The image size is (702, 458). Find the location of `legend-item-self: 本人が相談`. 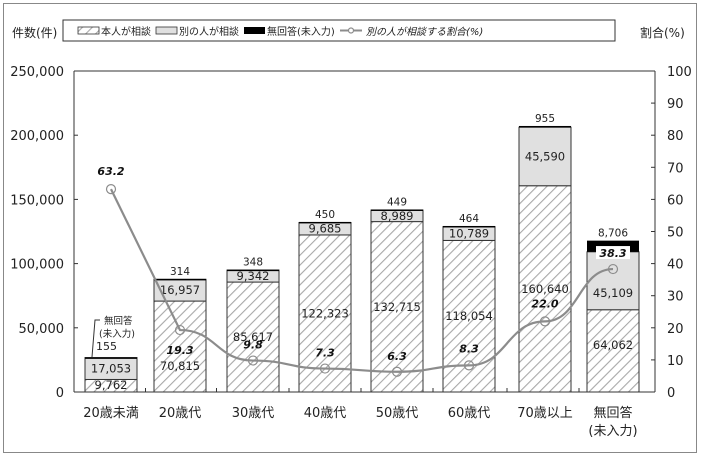

legend-item-self: 本人が相談 is located at coordinates (114, 31).